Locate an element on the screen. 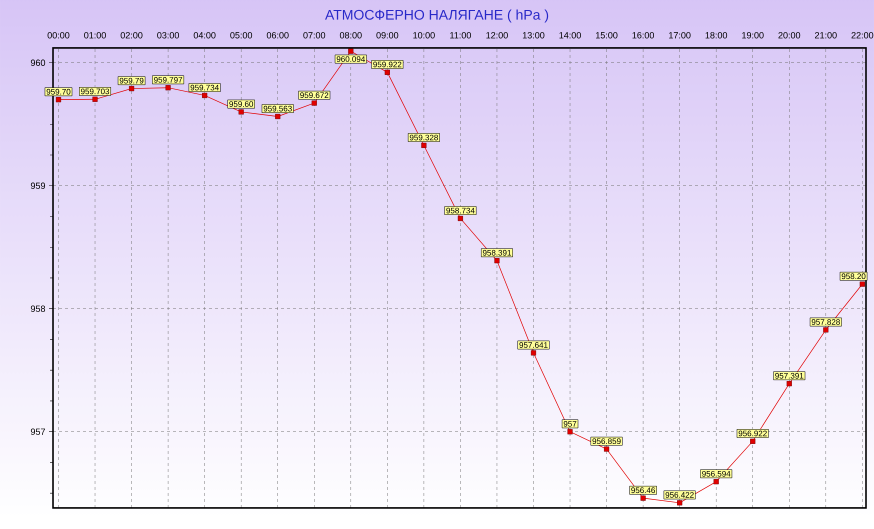  data-label: 956.422 is located at coordinates (680, 495).